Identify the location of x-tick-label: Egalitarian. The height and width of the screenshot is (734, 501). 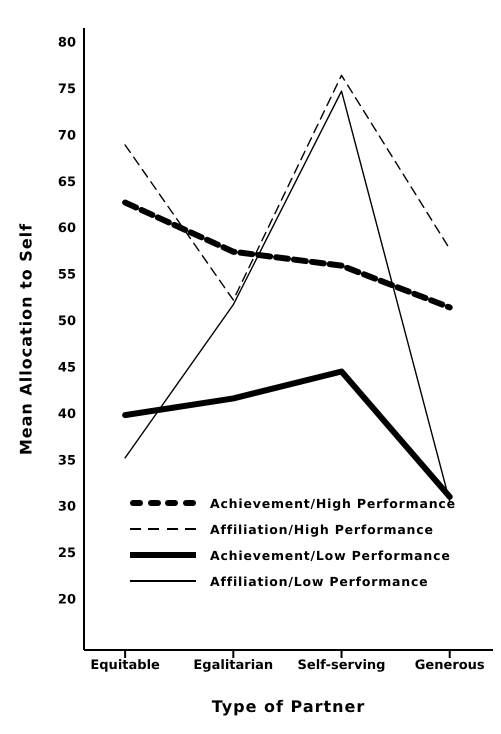
(233, 666).